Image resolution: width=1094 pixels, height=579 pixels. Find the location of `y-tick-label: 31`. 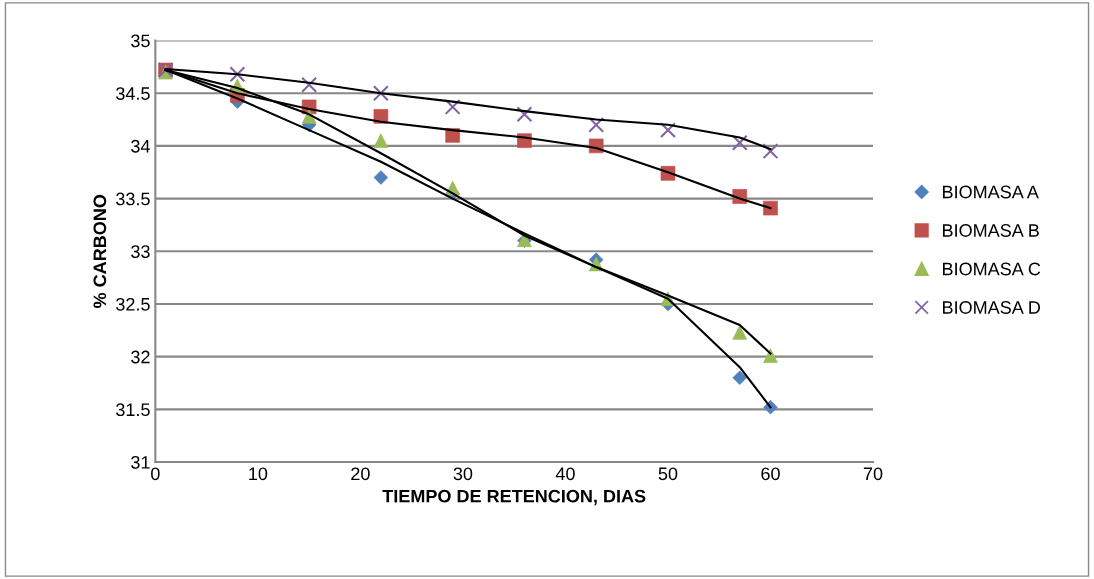

y-tick-label: 31 is located at coordinates (140, 462).